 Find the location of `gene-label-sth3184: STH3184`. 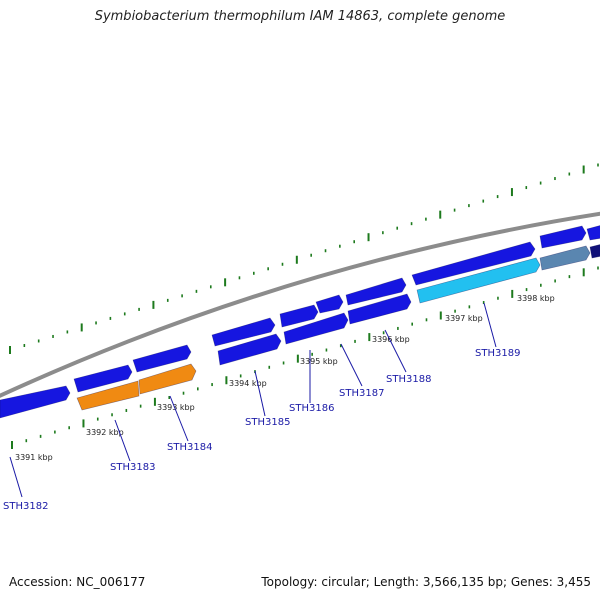

gene-label-sth3184: STH3184 is located at coordinates (189, 447).